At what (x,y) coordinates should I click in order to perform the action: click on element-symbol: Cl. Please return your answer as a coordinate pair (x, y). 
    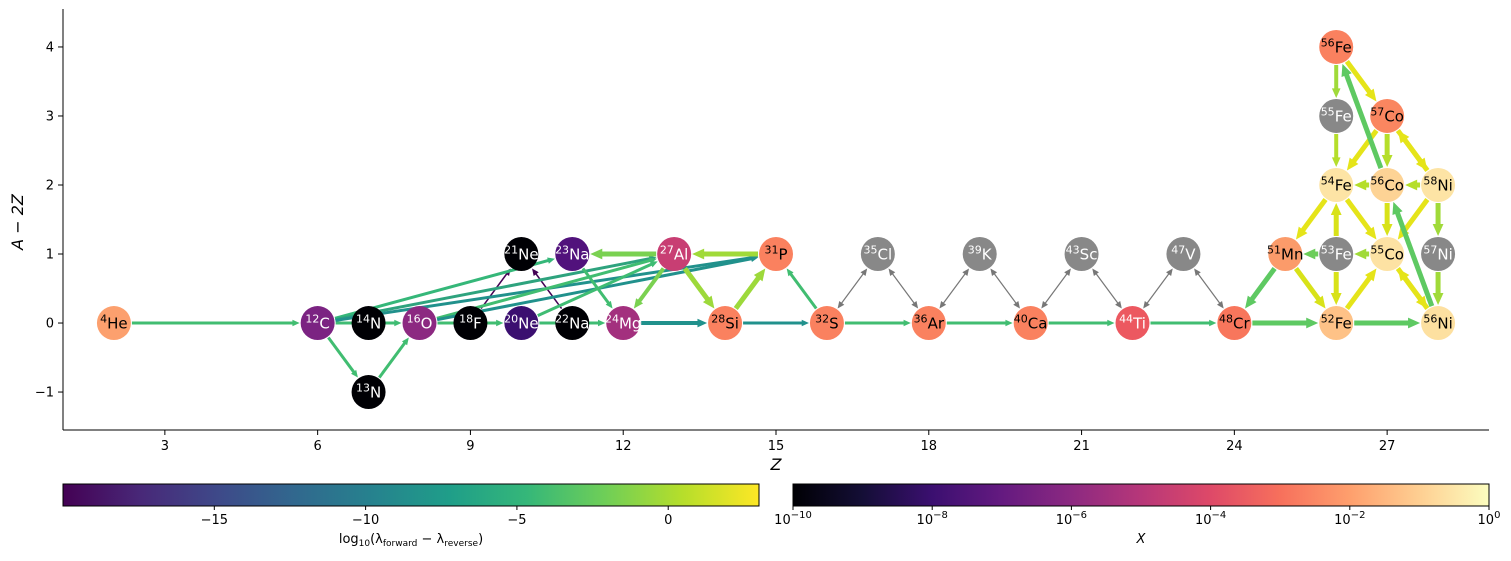
    Looking at the image, I should click on (885, 255).